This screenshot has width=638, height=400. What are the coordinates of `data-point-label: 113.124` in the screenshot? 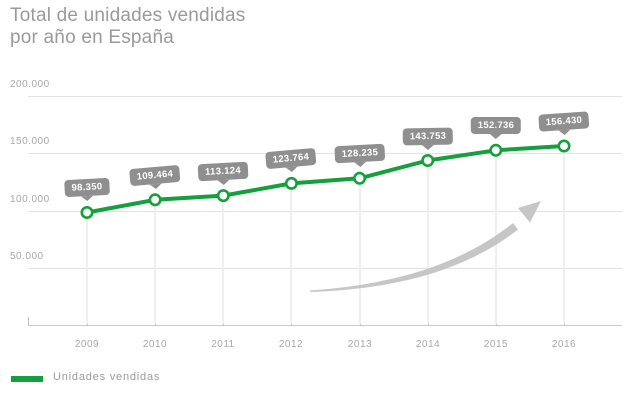 It's located at (223, 171).